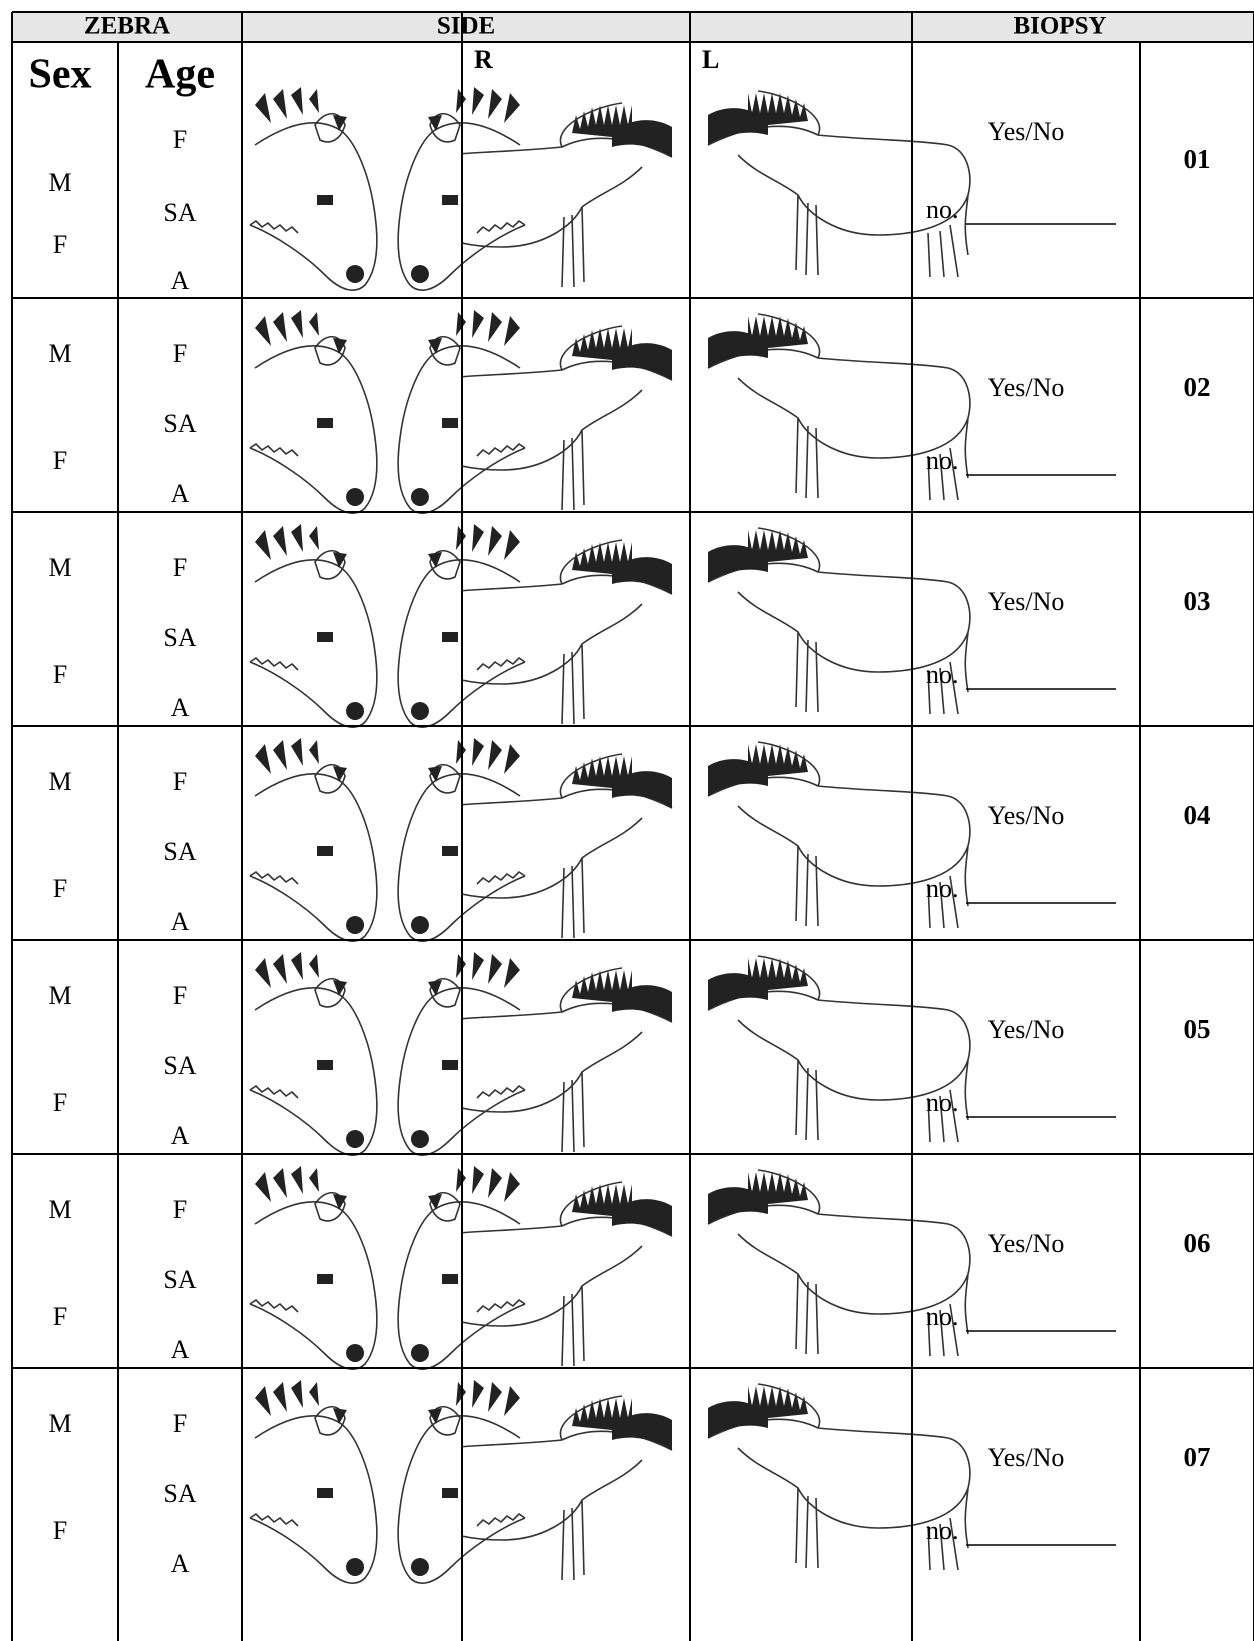 The width and height of the screenshot is (1254, 1641). I want to click on column-sex: Sex, so click(60, 75).